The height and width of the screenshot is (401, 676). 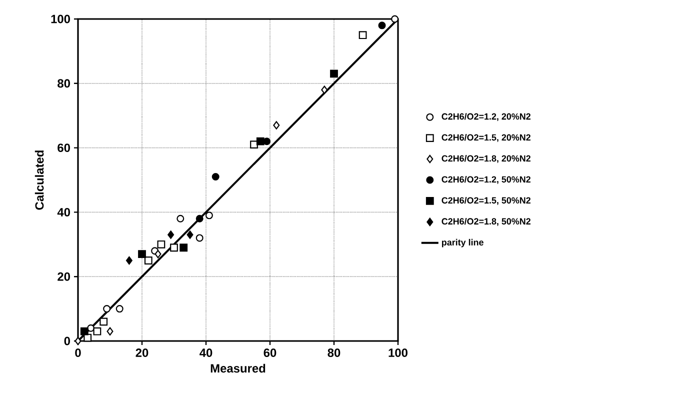 What do you see at coordinates (486, 222) in the screenshot?
I see `legend-label: C2H6/O2=1.8, 50%N2` at bounding box center [486, 222].